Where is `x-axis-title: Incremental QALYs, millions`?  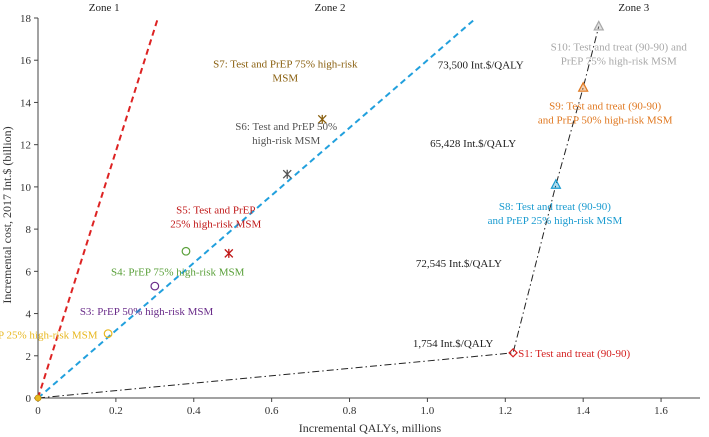
x-axis-title: Incremental QALYs, millions is located at coordinates (370, 428).